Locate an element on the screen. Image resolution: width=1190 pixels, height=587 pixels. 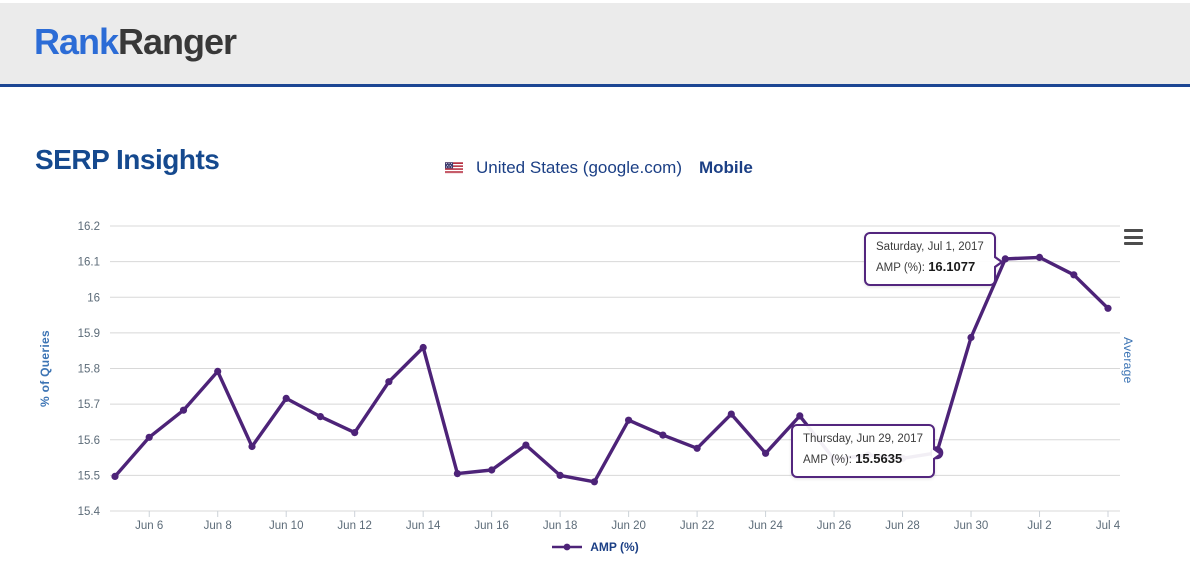
svg-text: 15.4 is located at coordinates (89, 512).